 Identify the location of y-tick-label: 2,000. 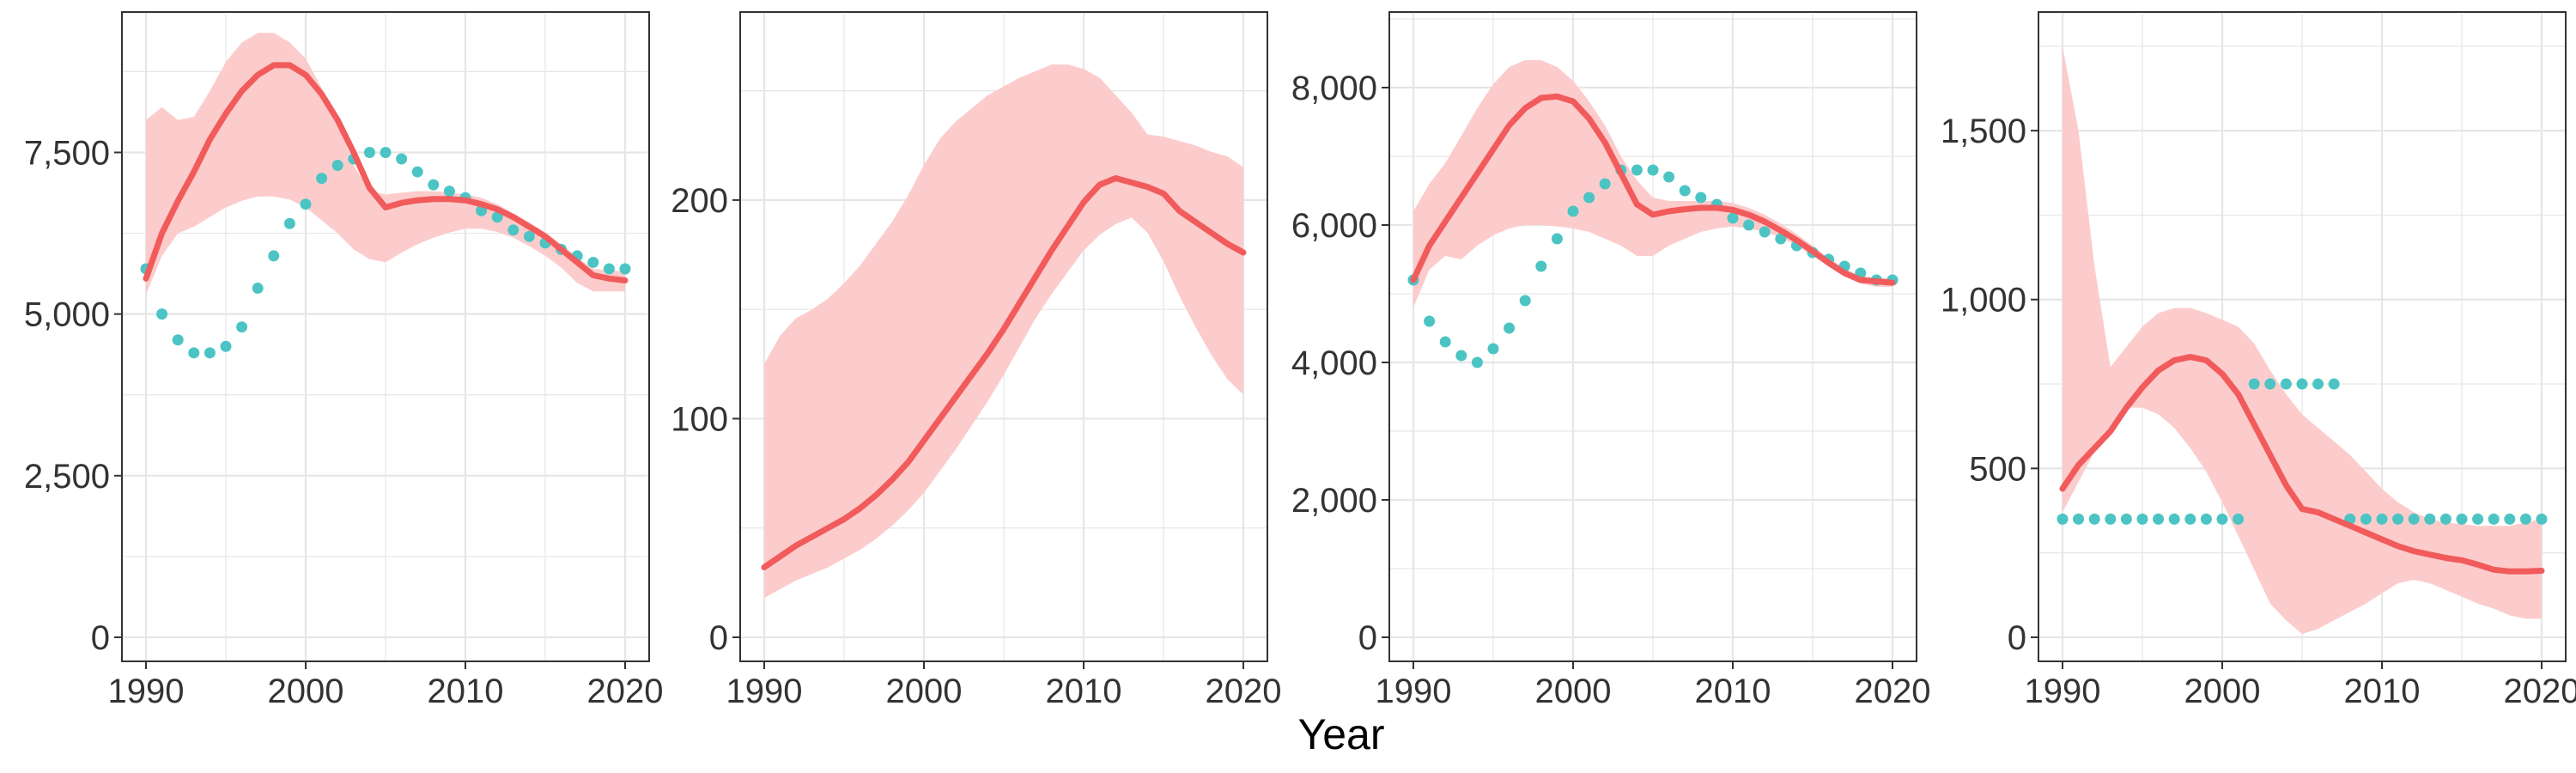
(1334, 501).